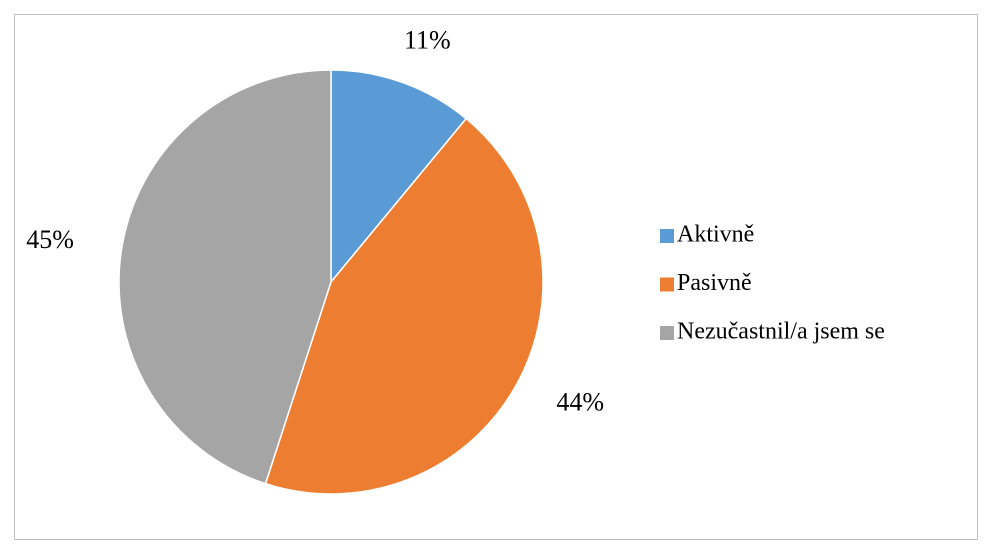 This screenshot has width=988, height=554. I want to click on data-label: 44%, so click(580, 402).